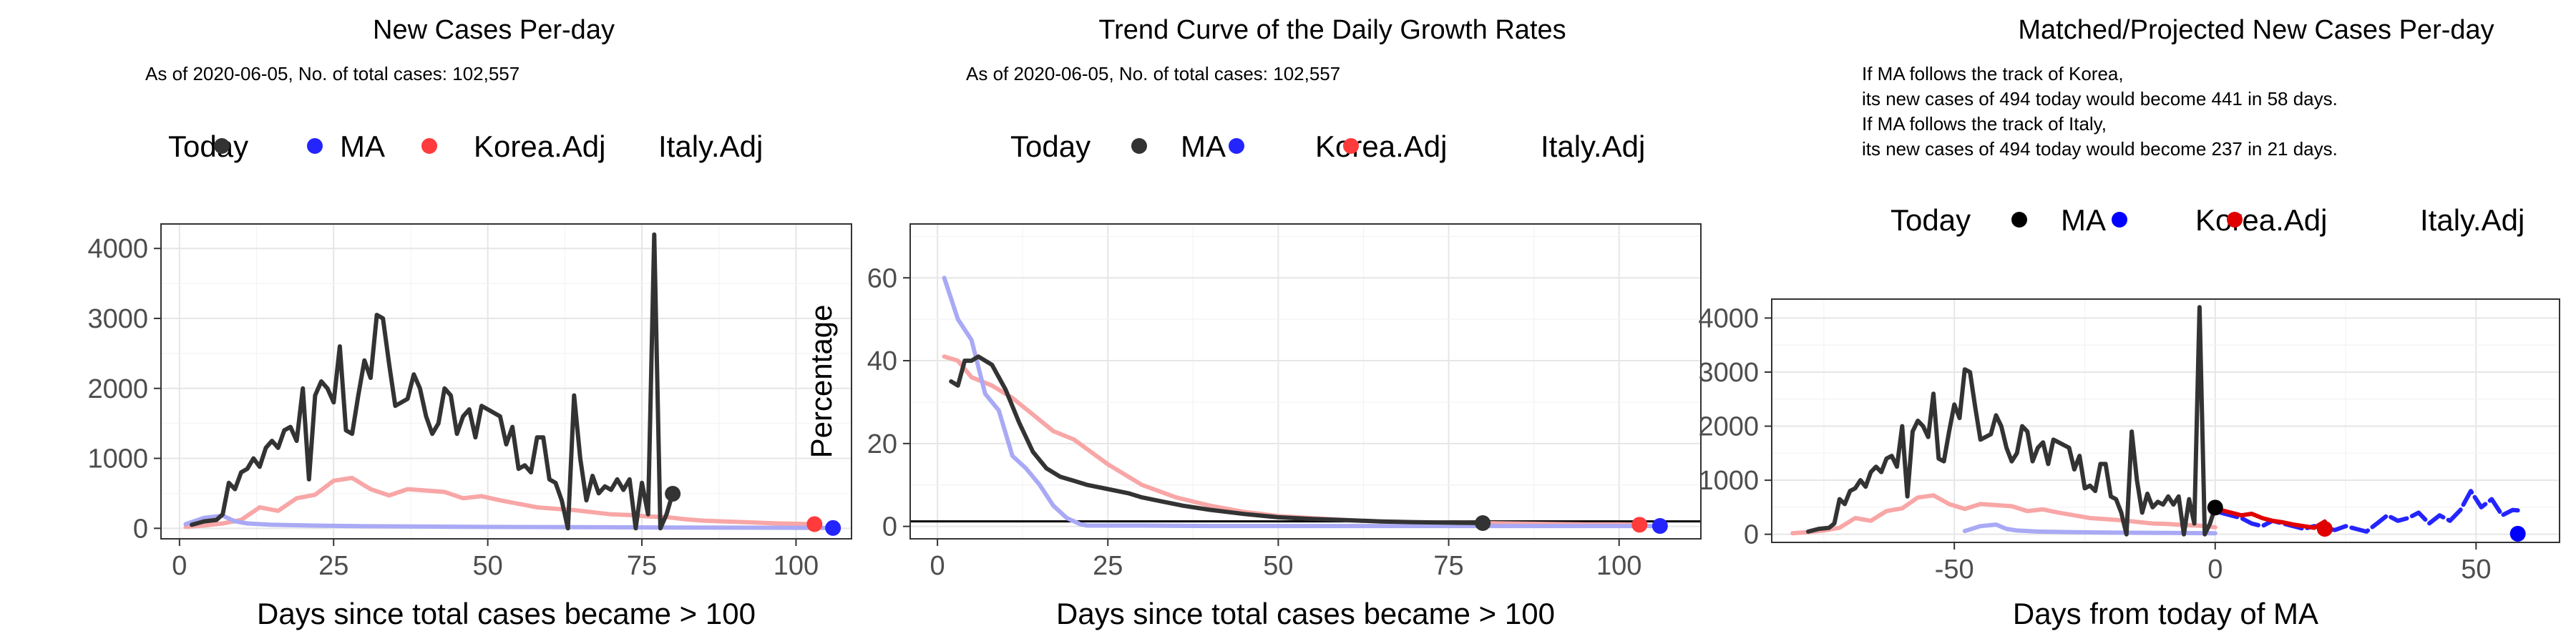  What do you see at coordinates (2272, 518) in the screenshot?
I see `series-line-italy-adj-projected` at bounding box center [2272, 518].